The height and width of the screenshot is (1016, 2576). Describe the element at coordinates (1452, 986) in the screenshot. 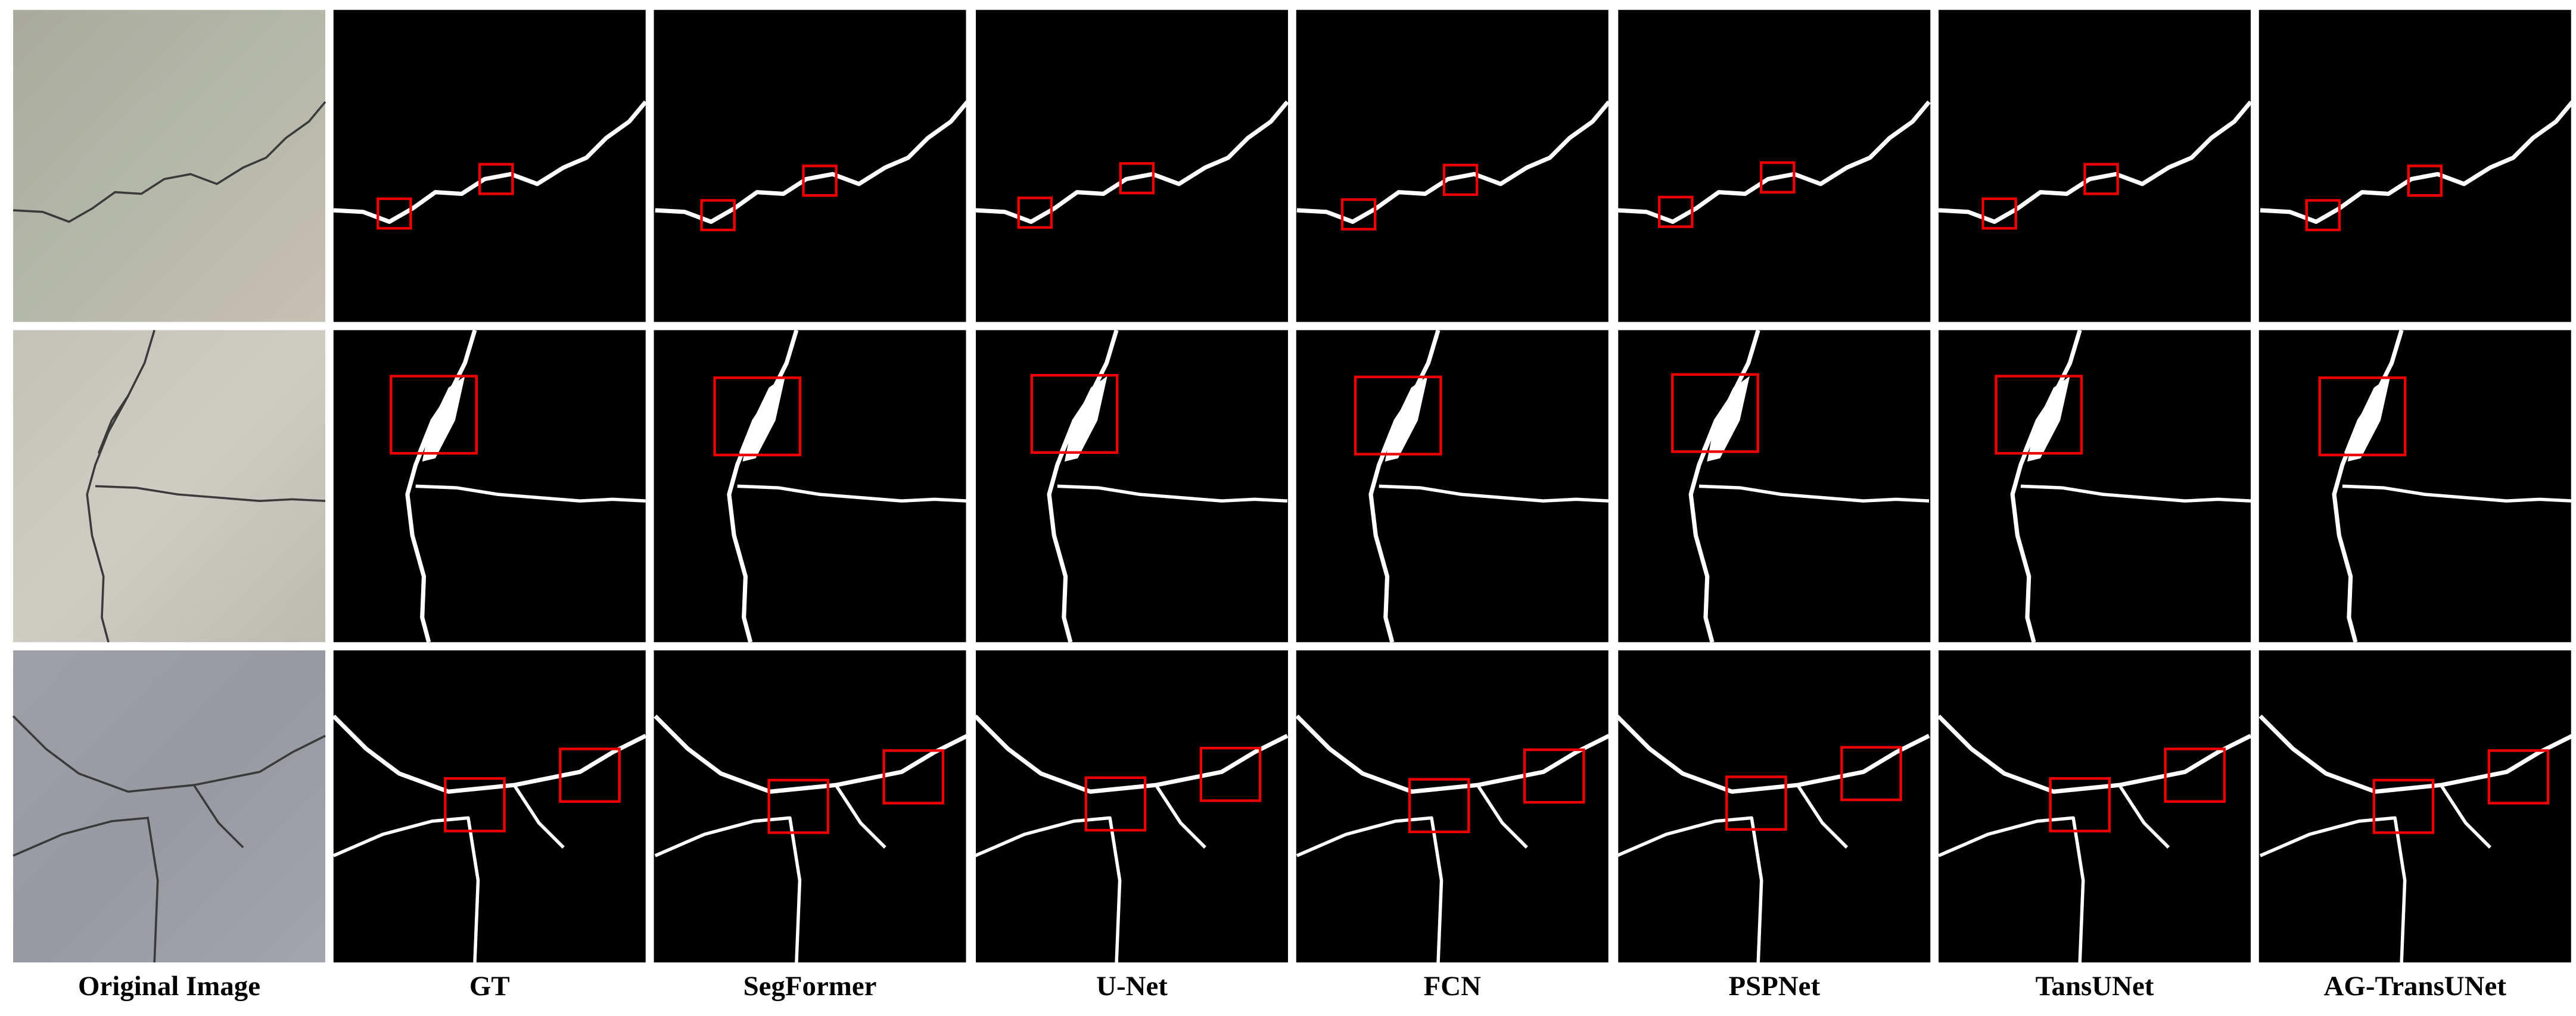

I see `column-label: FCN` at that location.